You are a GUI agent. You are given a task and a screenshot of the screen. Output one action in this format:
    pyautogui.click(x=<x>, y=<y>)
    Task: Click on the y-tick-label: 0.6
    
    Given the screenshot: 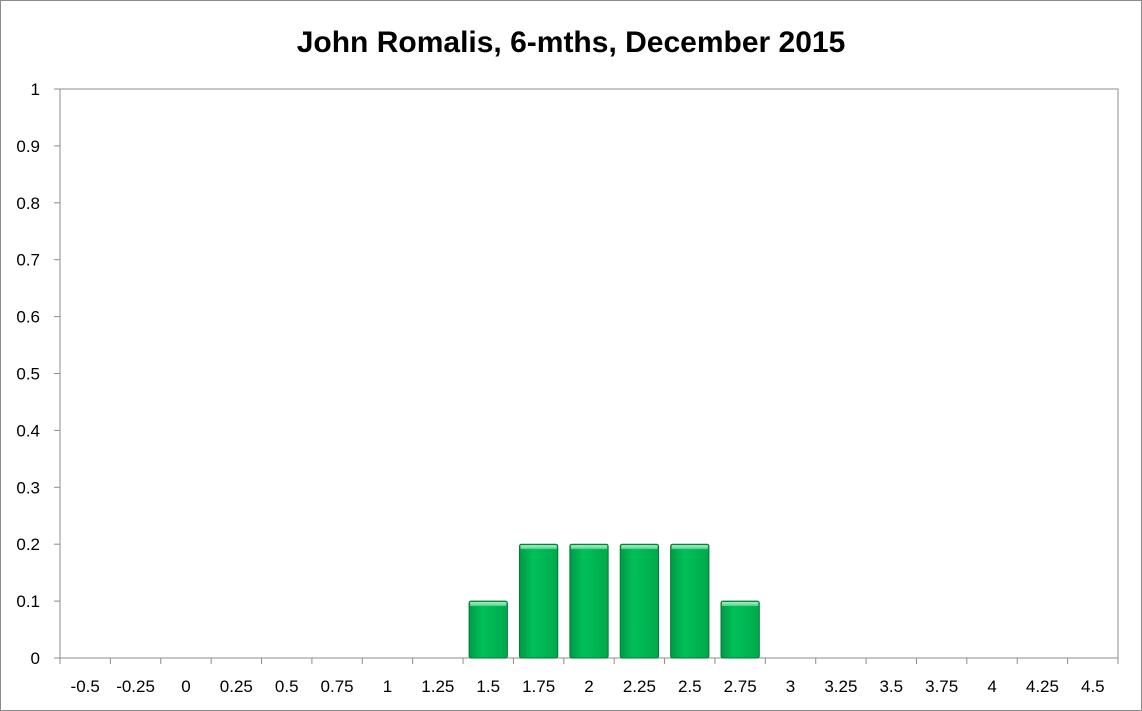 What is the action you would take?
    pyautogui.click(x=28, y=317)
    